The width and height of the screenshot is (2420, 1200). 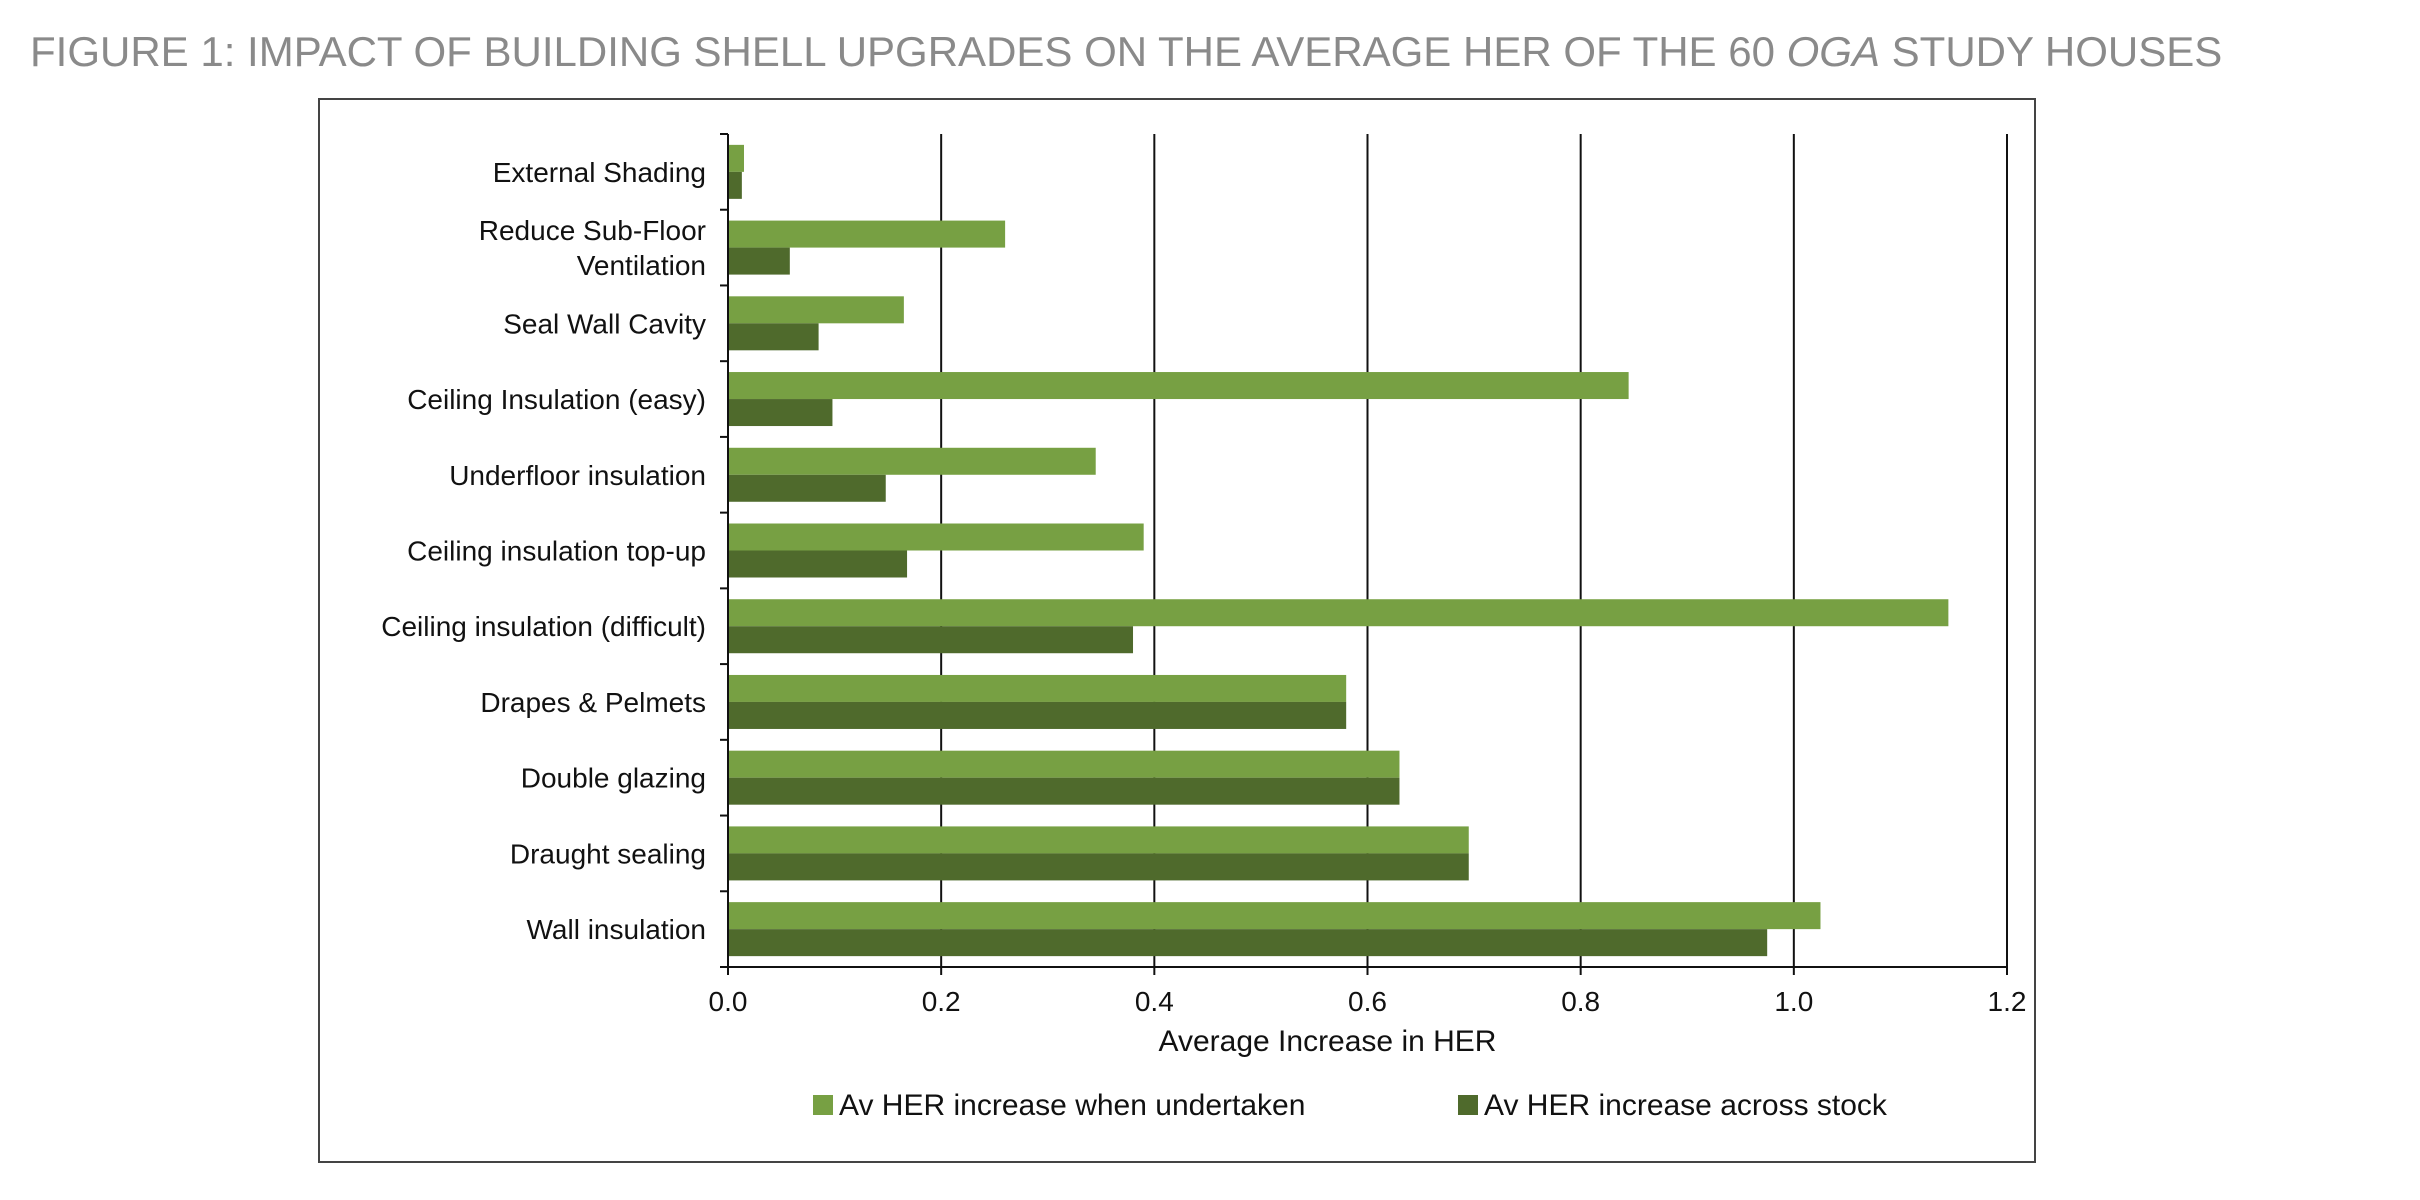 I want to click on category-label-line: Double glazing, so click(x=613, y=778).